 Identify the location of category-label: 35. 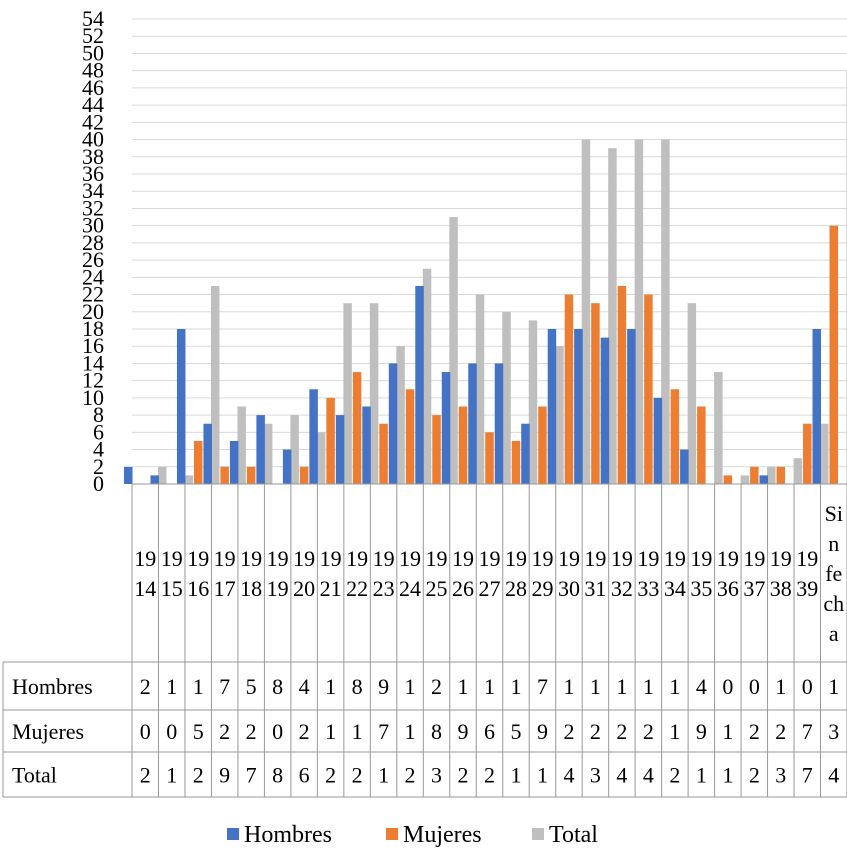
(701, 588).